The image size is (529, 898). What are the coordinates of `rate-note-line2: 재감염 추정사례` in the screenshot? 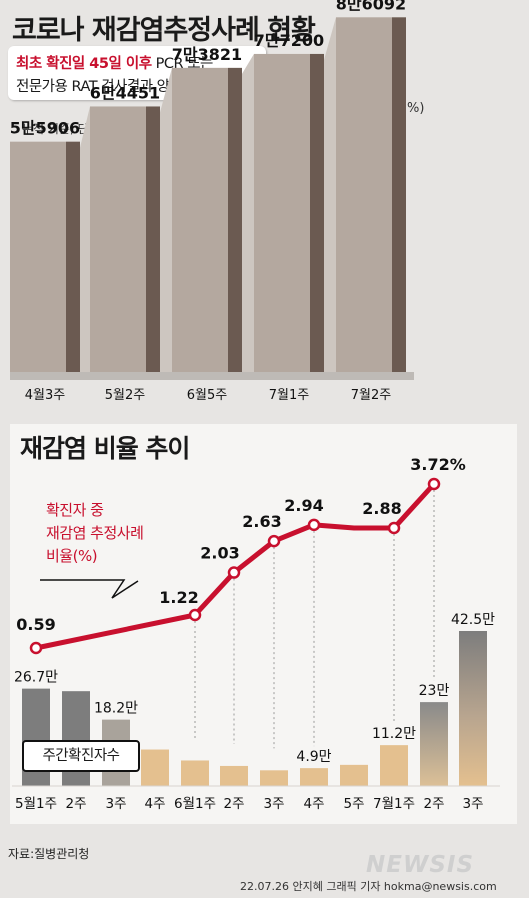 It's located at (95, 533).